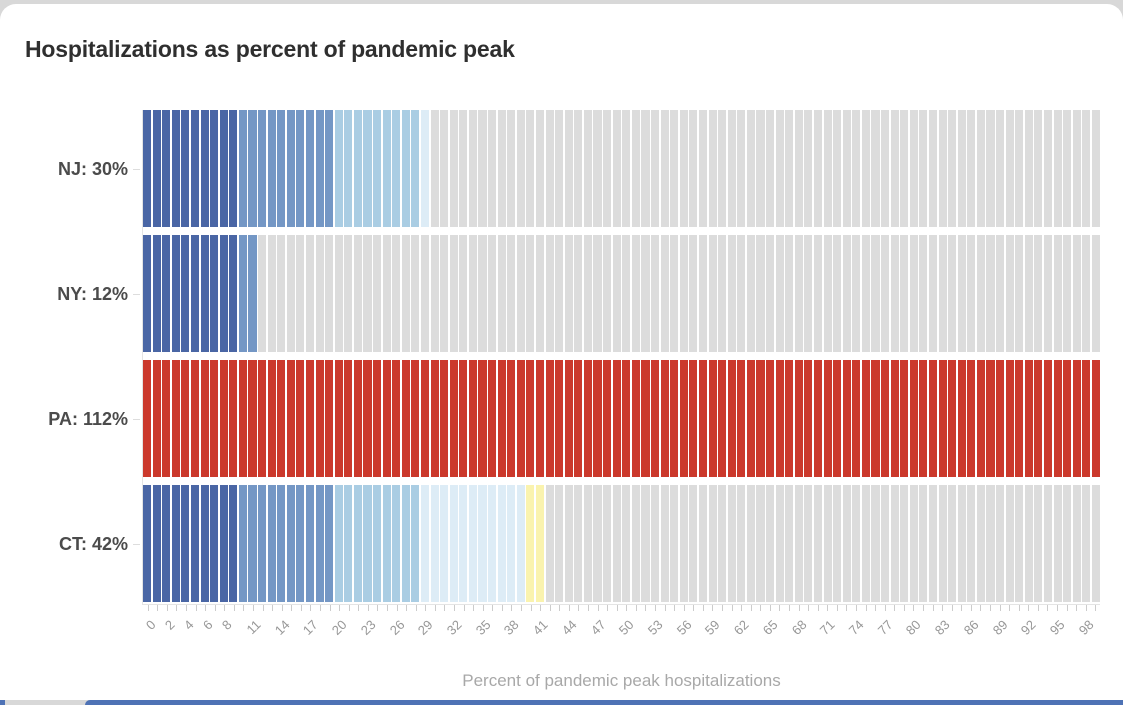  What do you see at coordinates (621, 543) in the screenshot?
I see `bar-row-CT` at bounding box center [621, 543].